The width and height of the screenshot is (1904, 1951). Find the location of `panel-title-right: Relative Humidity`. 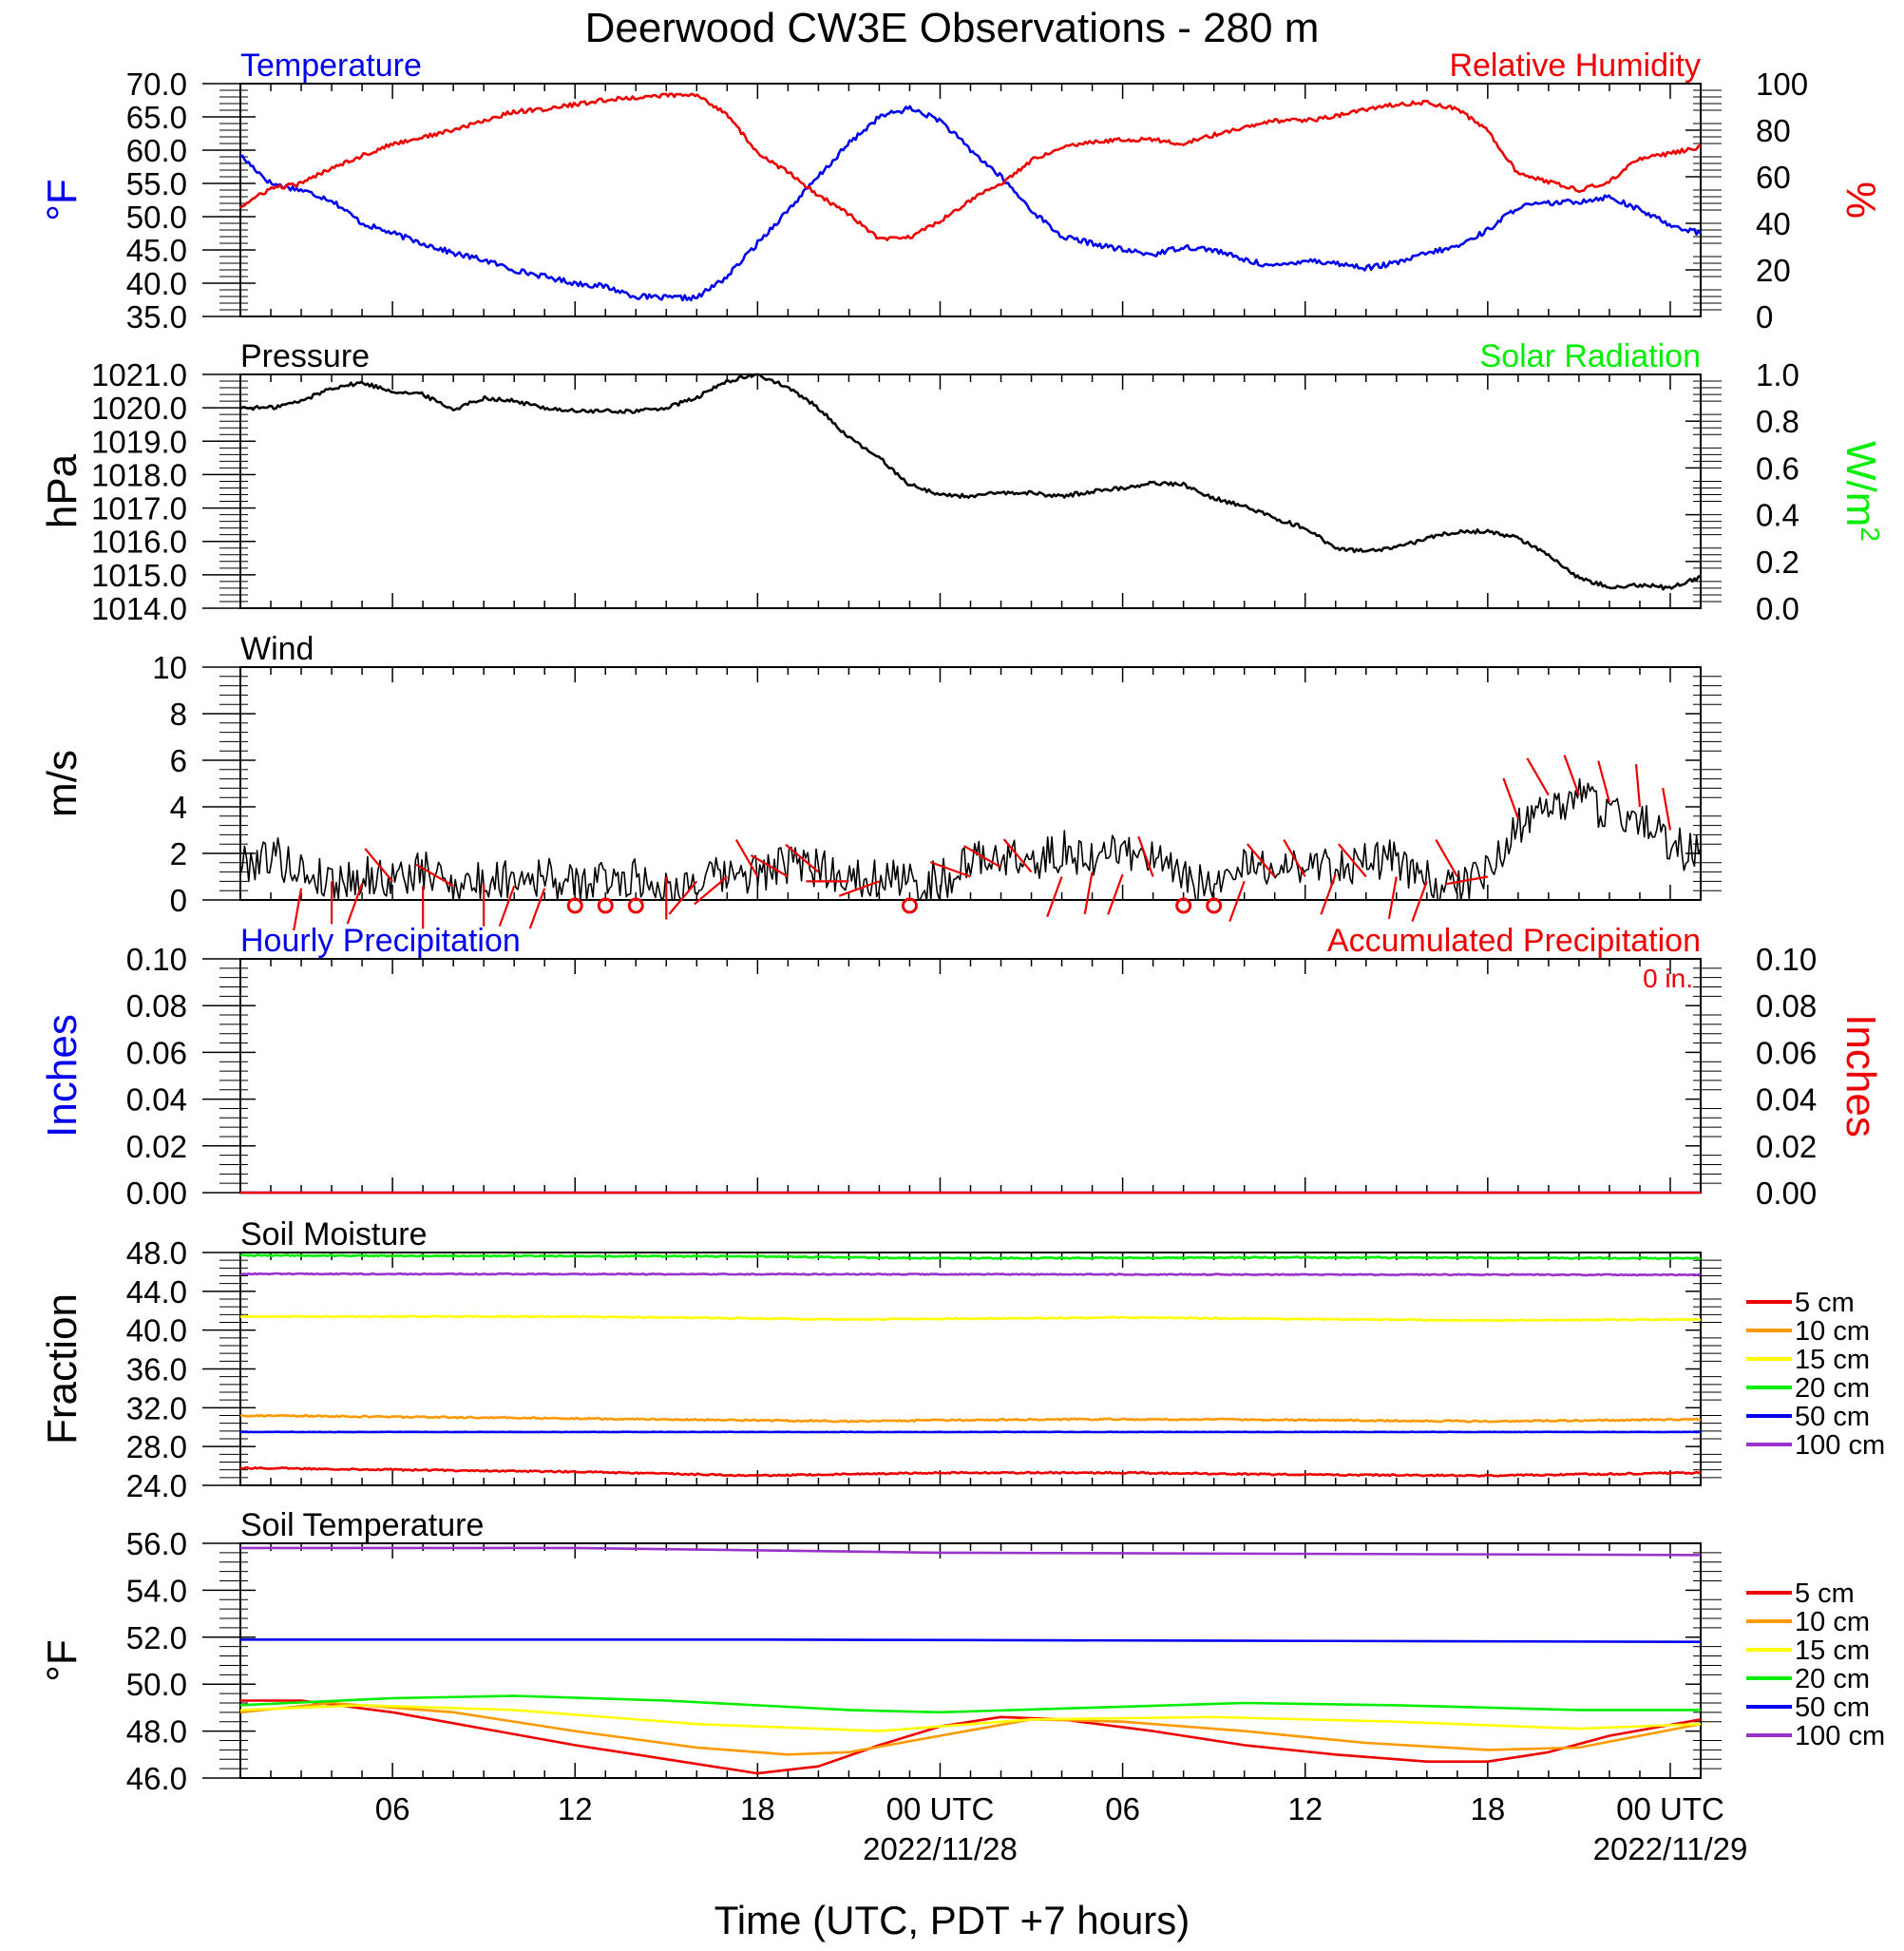

panel-title-right: Relative Humidity is located at coordinates (1575, 66).